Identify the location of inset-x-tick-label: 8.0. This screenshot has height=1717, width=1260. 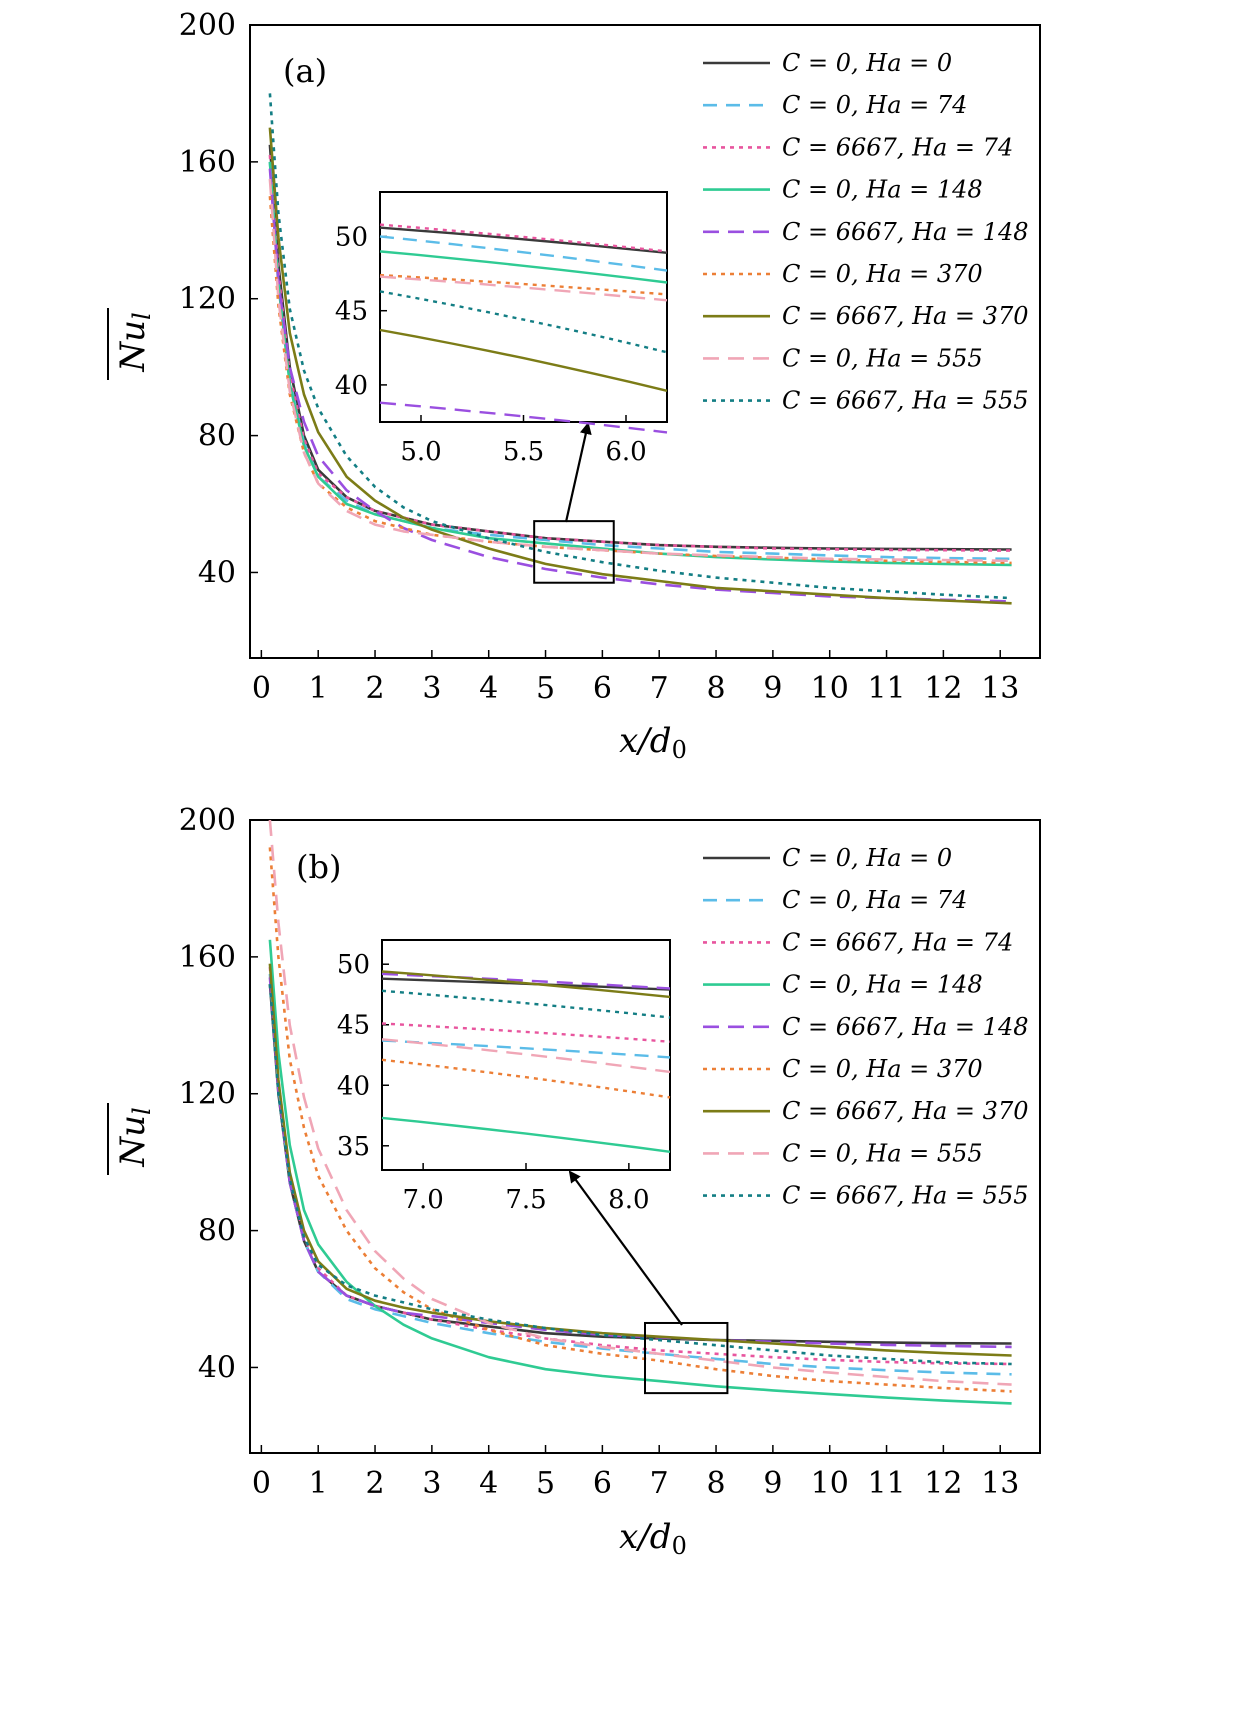
(628, 1200).